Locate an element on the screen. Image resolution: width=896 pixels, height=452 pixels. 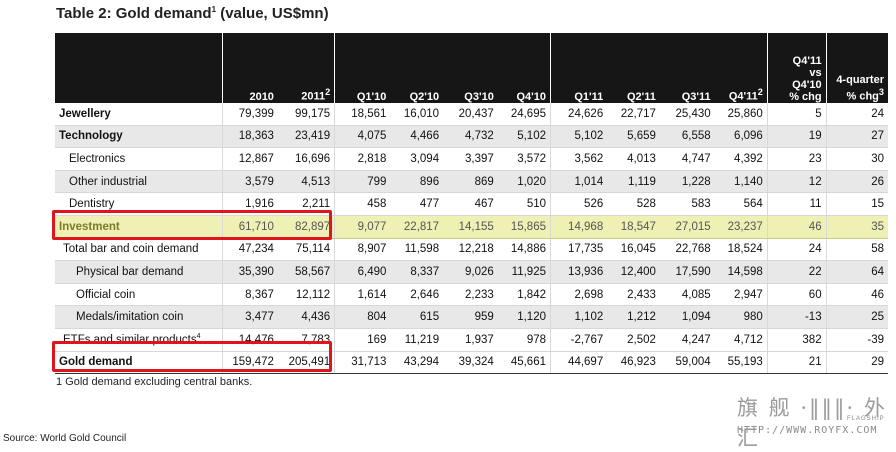
header-2011-sup: 2 is located at coordinates (328, 92).